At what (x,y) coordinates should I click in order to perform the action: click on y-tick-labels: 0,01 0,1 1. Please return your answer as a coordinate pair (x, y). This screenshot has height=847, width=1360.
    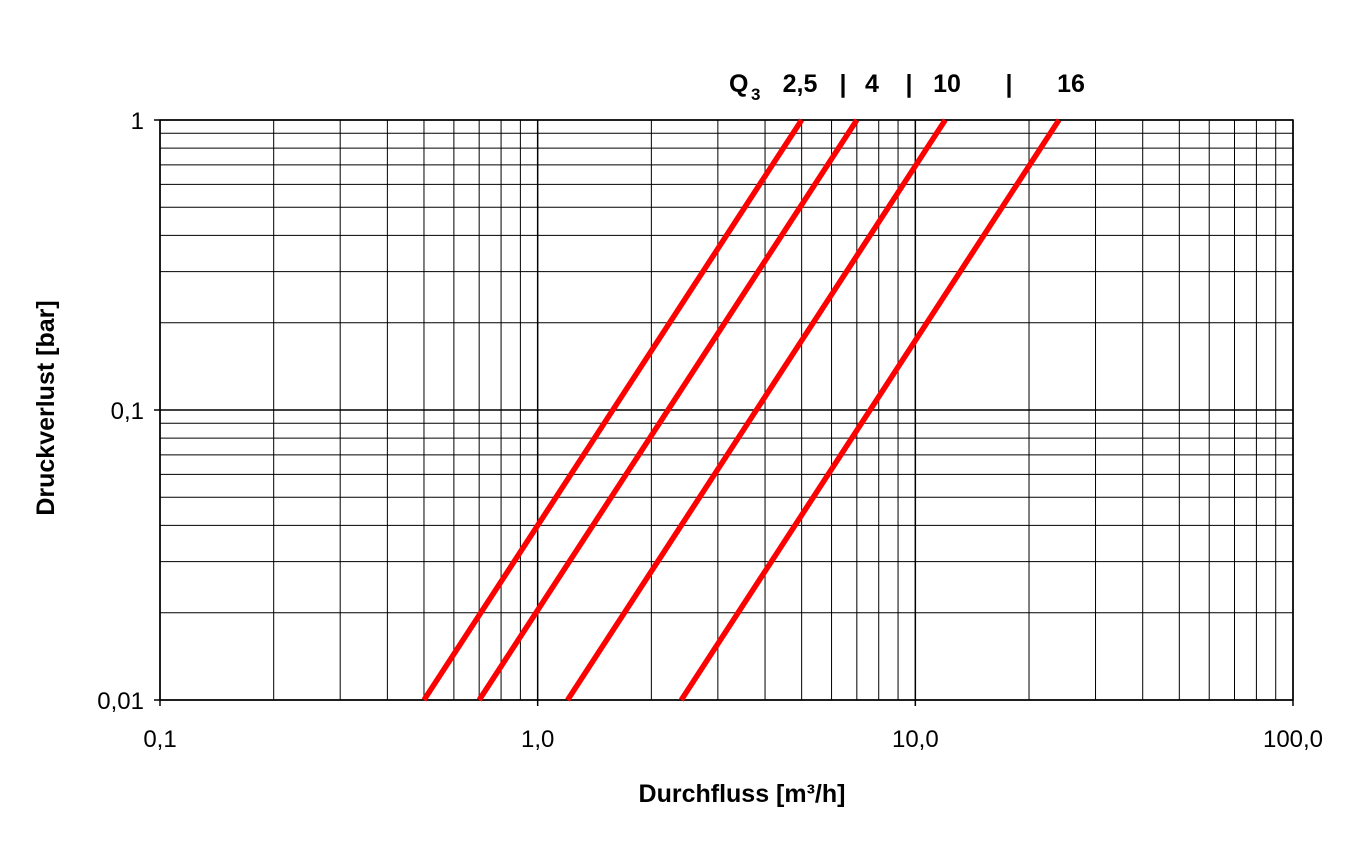
    Looking at the image, I should click on (120, 411).